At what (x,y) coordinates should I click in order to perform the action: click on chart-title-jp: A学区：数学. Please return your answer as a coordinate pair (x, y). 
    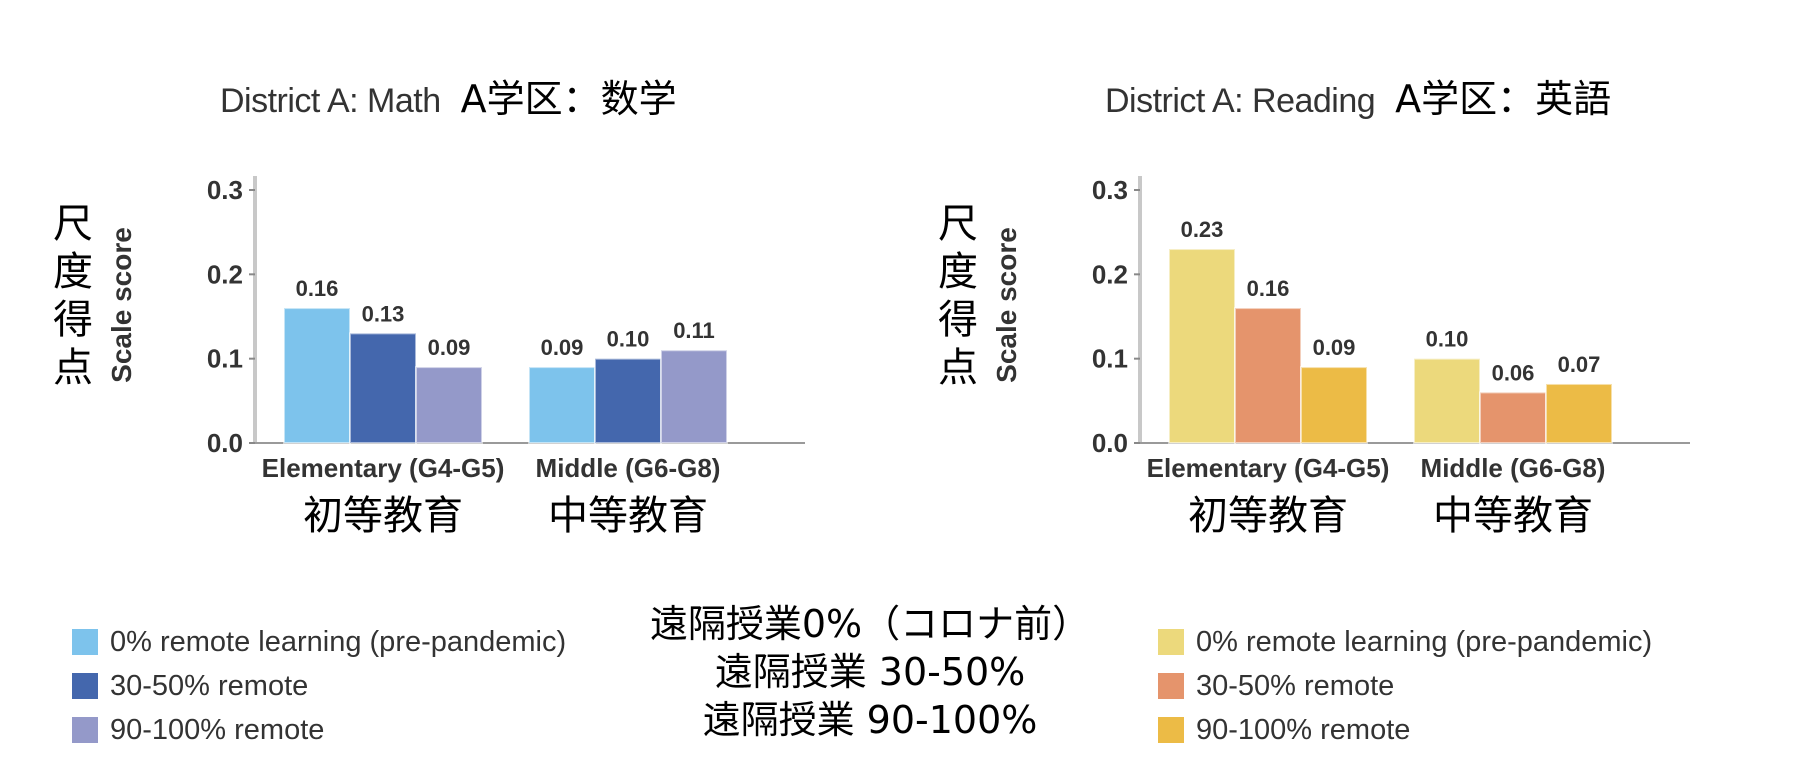
    Looking at the image, I should click on (568, 99).